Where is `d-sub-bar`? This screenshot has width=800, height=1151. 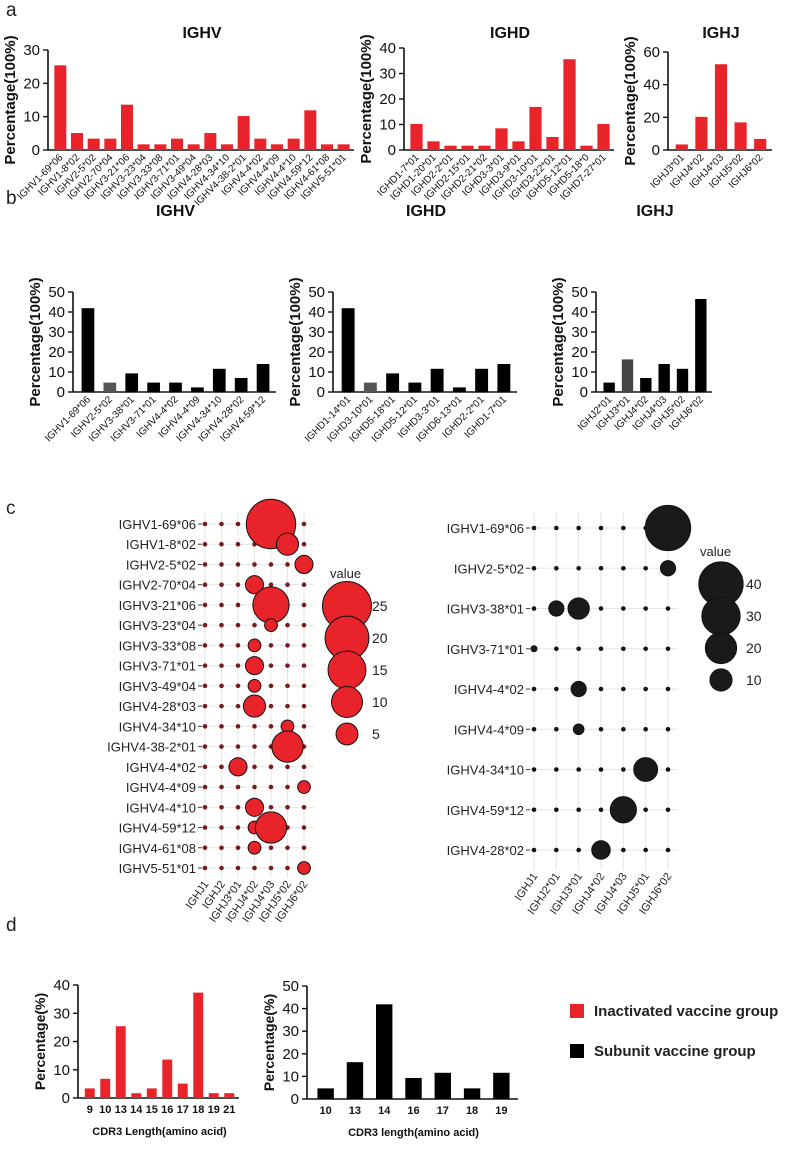
d-sub-bar is located at coordinates (384, 1051).